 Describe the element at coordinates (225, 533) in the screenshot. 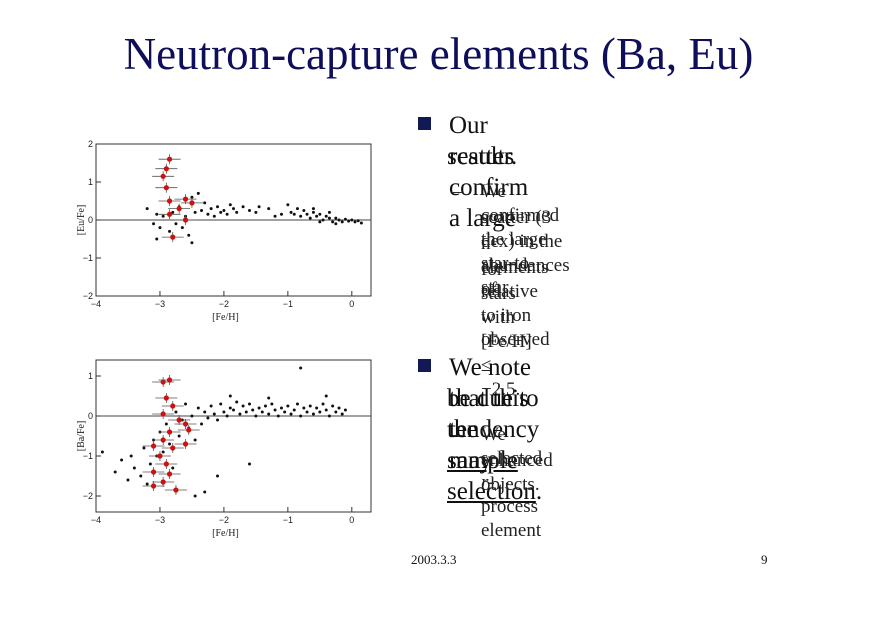

I see `ba-x-axis-label: [Fe/H]` at that location.